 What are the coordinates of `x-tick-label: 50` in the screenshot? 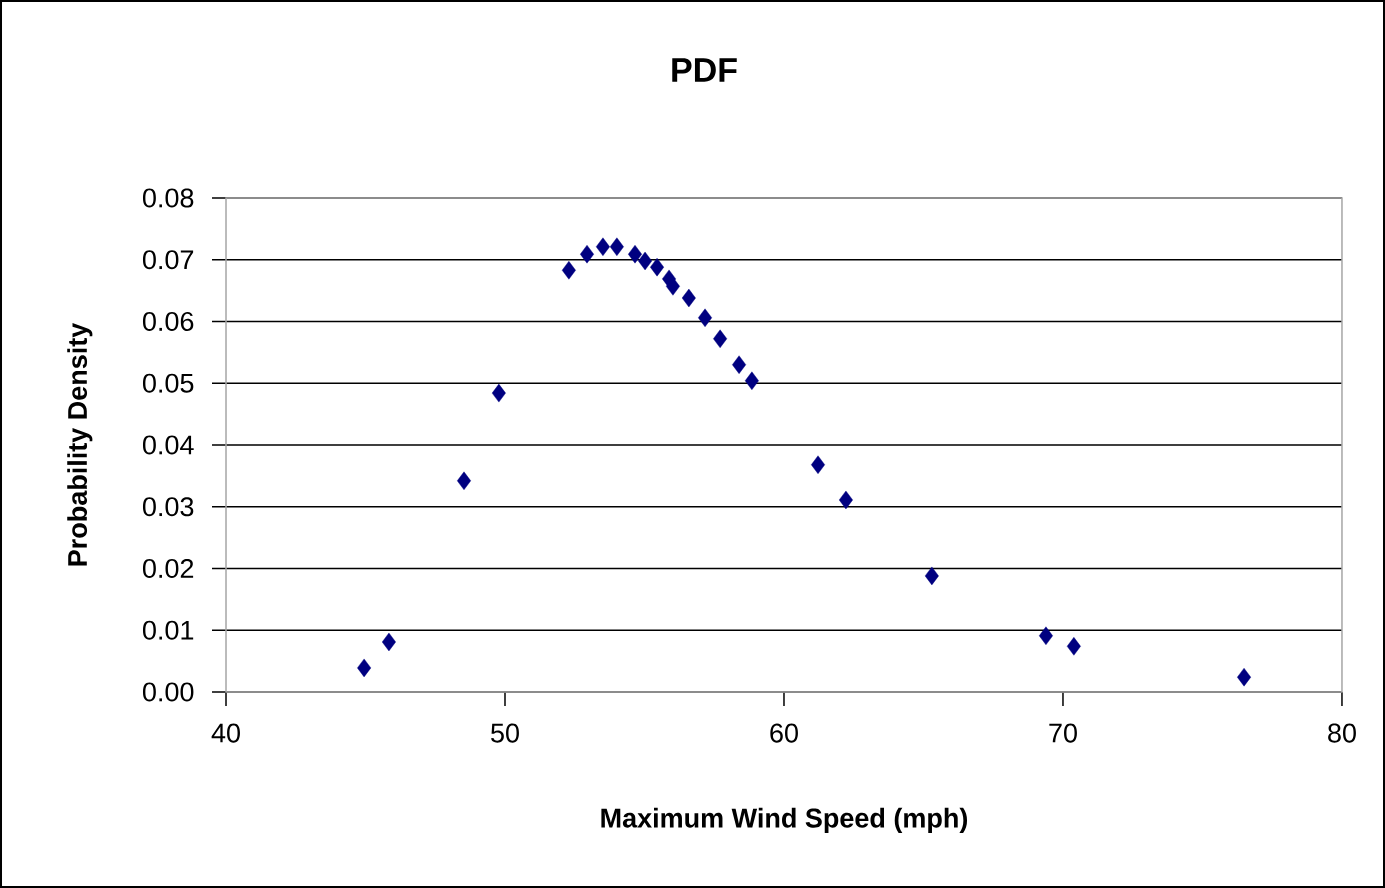 It's located at (505, 733).